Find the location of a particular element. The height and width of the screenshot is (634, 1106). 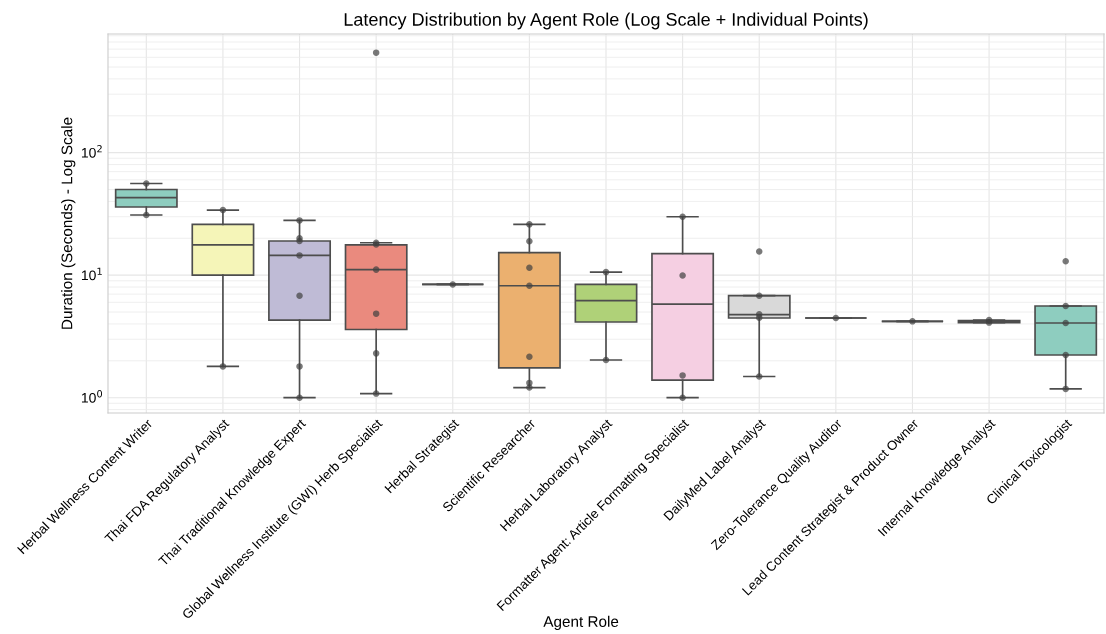

chart-title: Latency Distribution by Agent Role (Log Scale + Individual Points) is located at coordinates (606, 21).